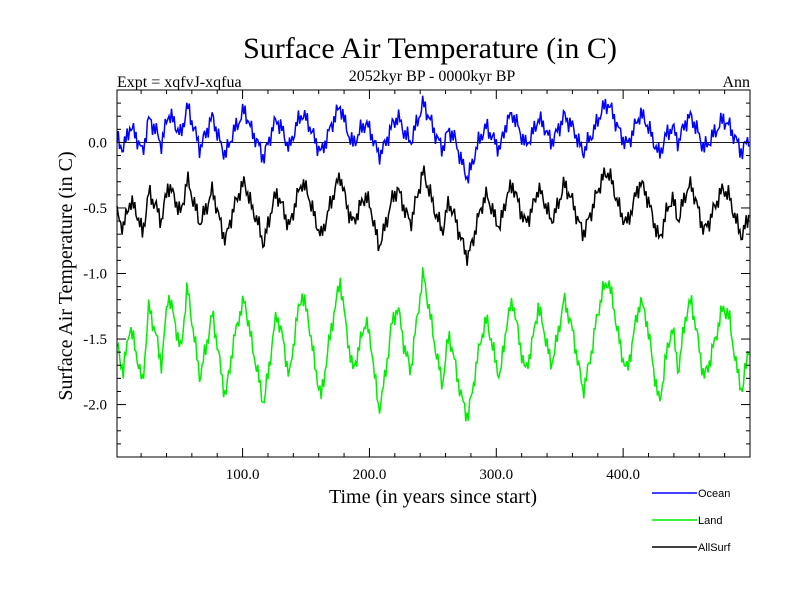 The height and width of the screenshot is (600, 800). What do you see at coordinates (95, 275) in the screenshot?
I see `y-tick-label-2: -1.0` at bounding box center [95, 275].